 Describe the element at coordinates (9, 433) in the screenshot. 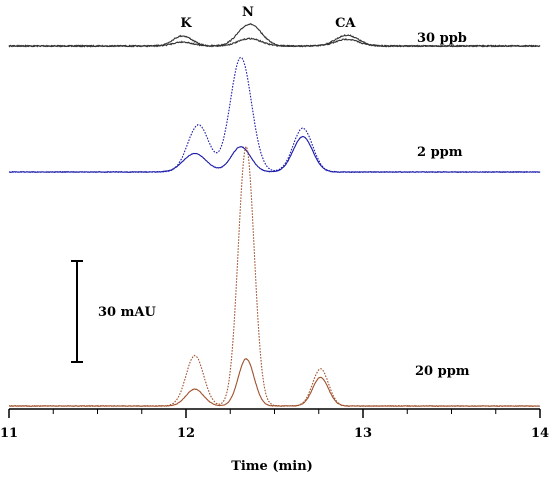

I see `x-tick-label-11: 11` at that location.